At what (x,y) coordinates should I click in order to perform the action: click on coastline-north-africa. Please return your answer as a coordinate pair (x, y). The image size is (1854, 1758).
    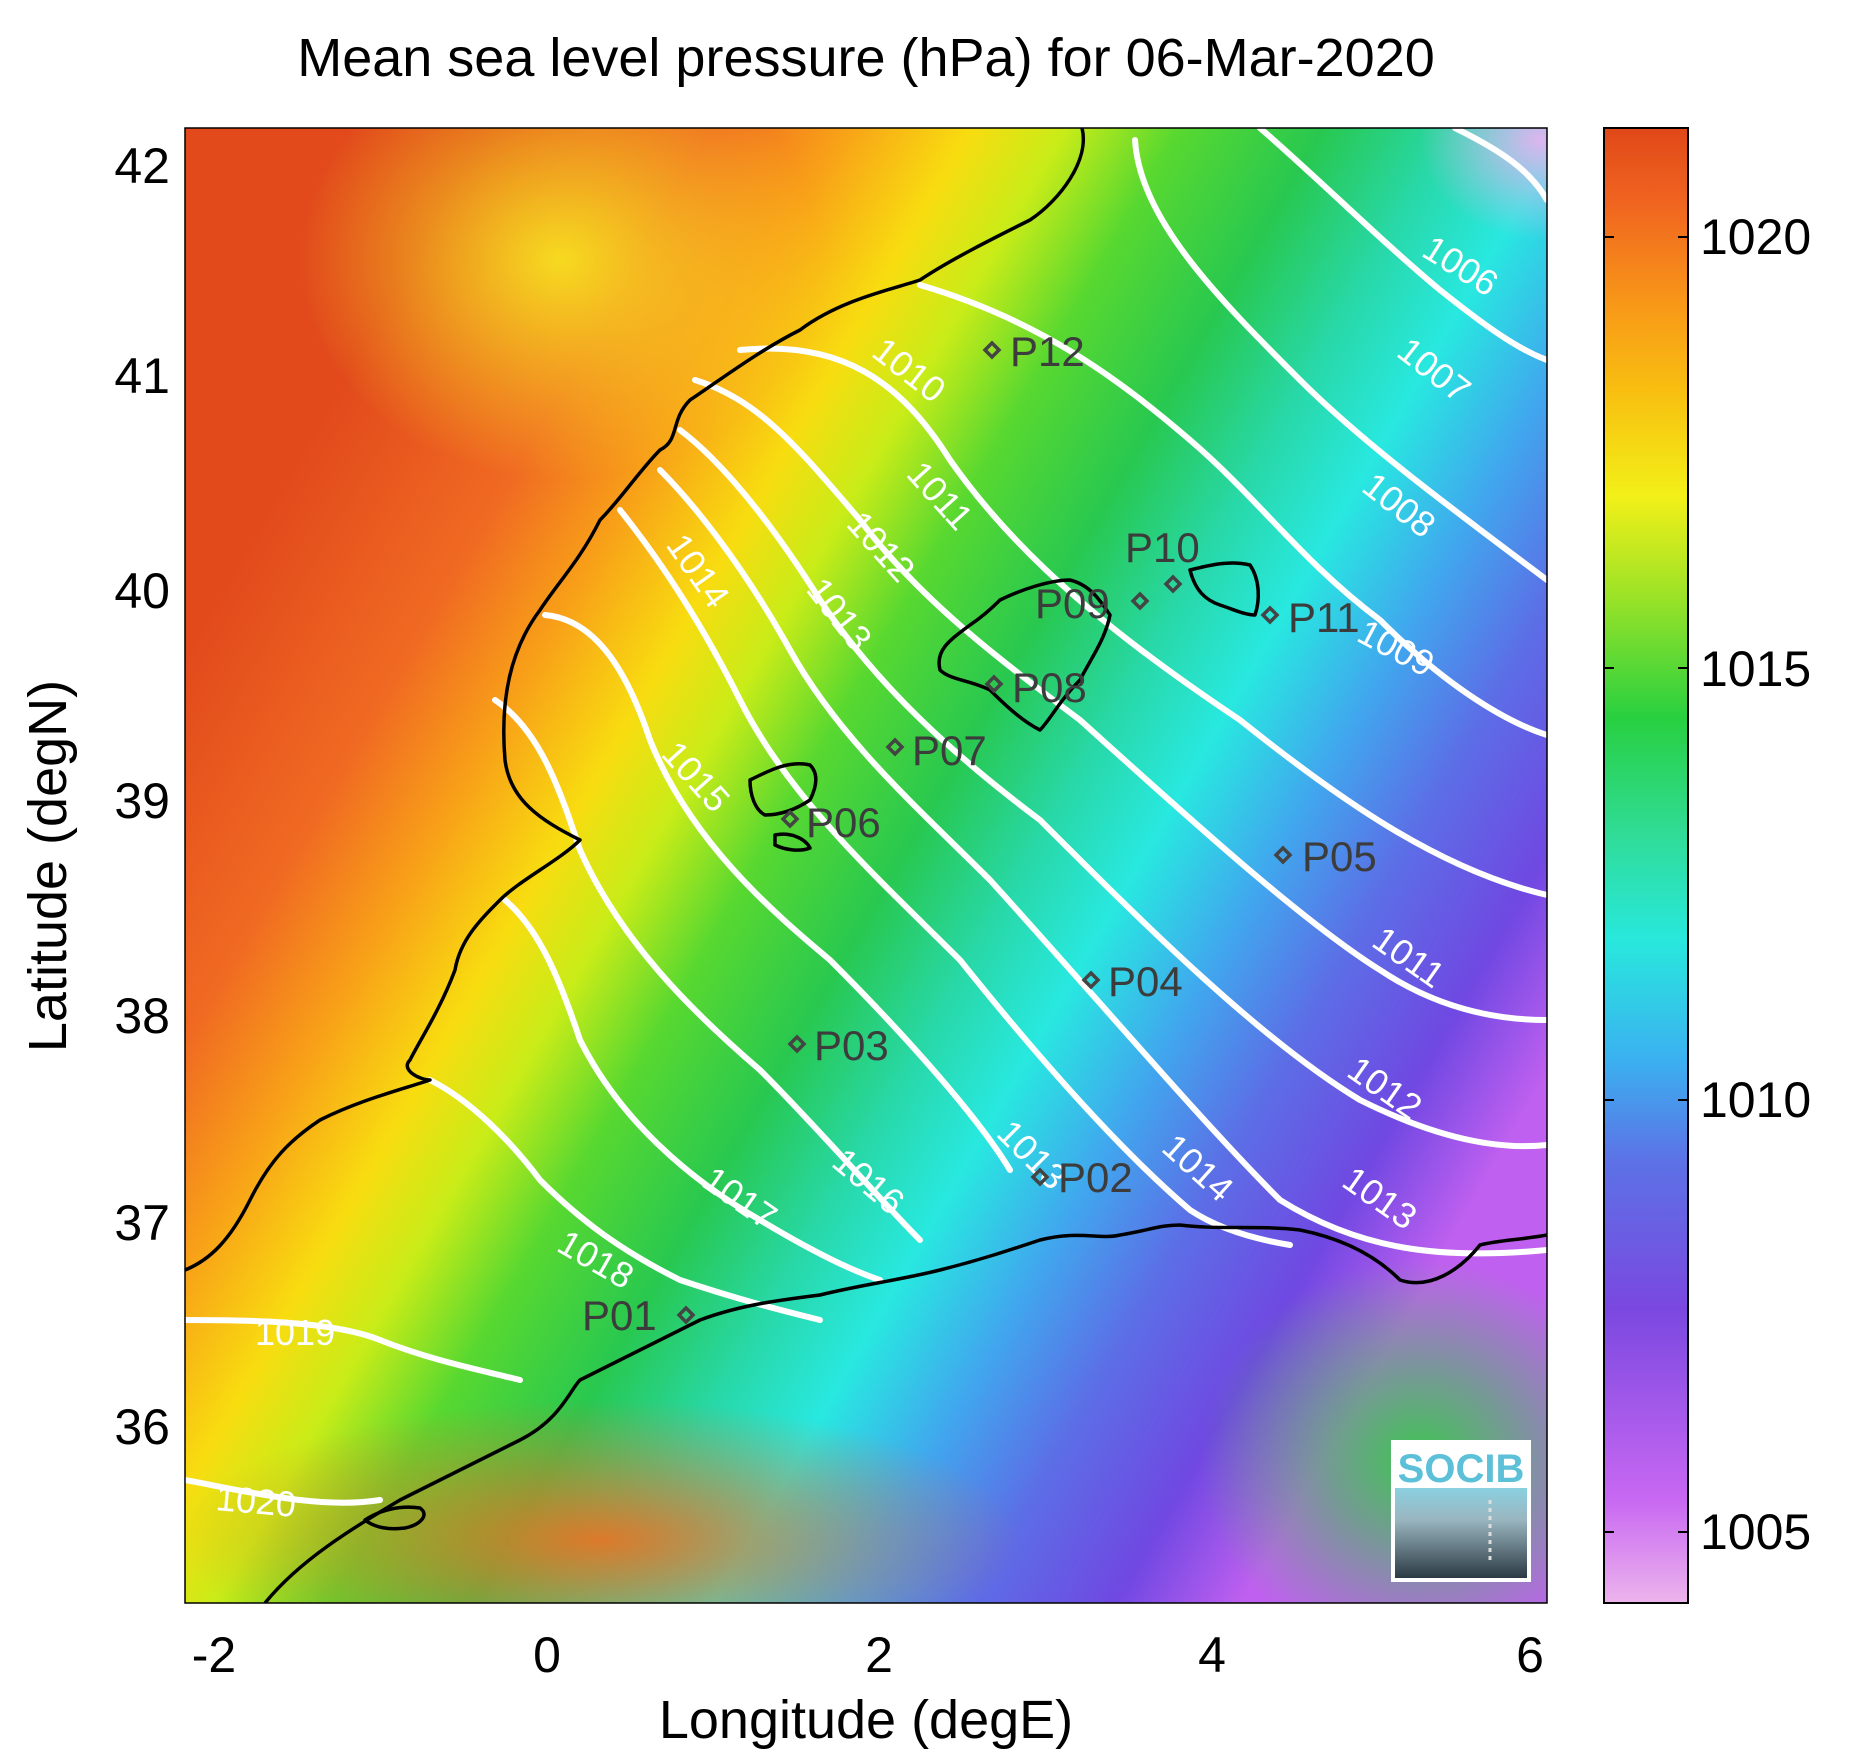
    Looking at the image, I should click on (905, 1413).